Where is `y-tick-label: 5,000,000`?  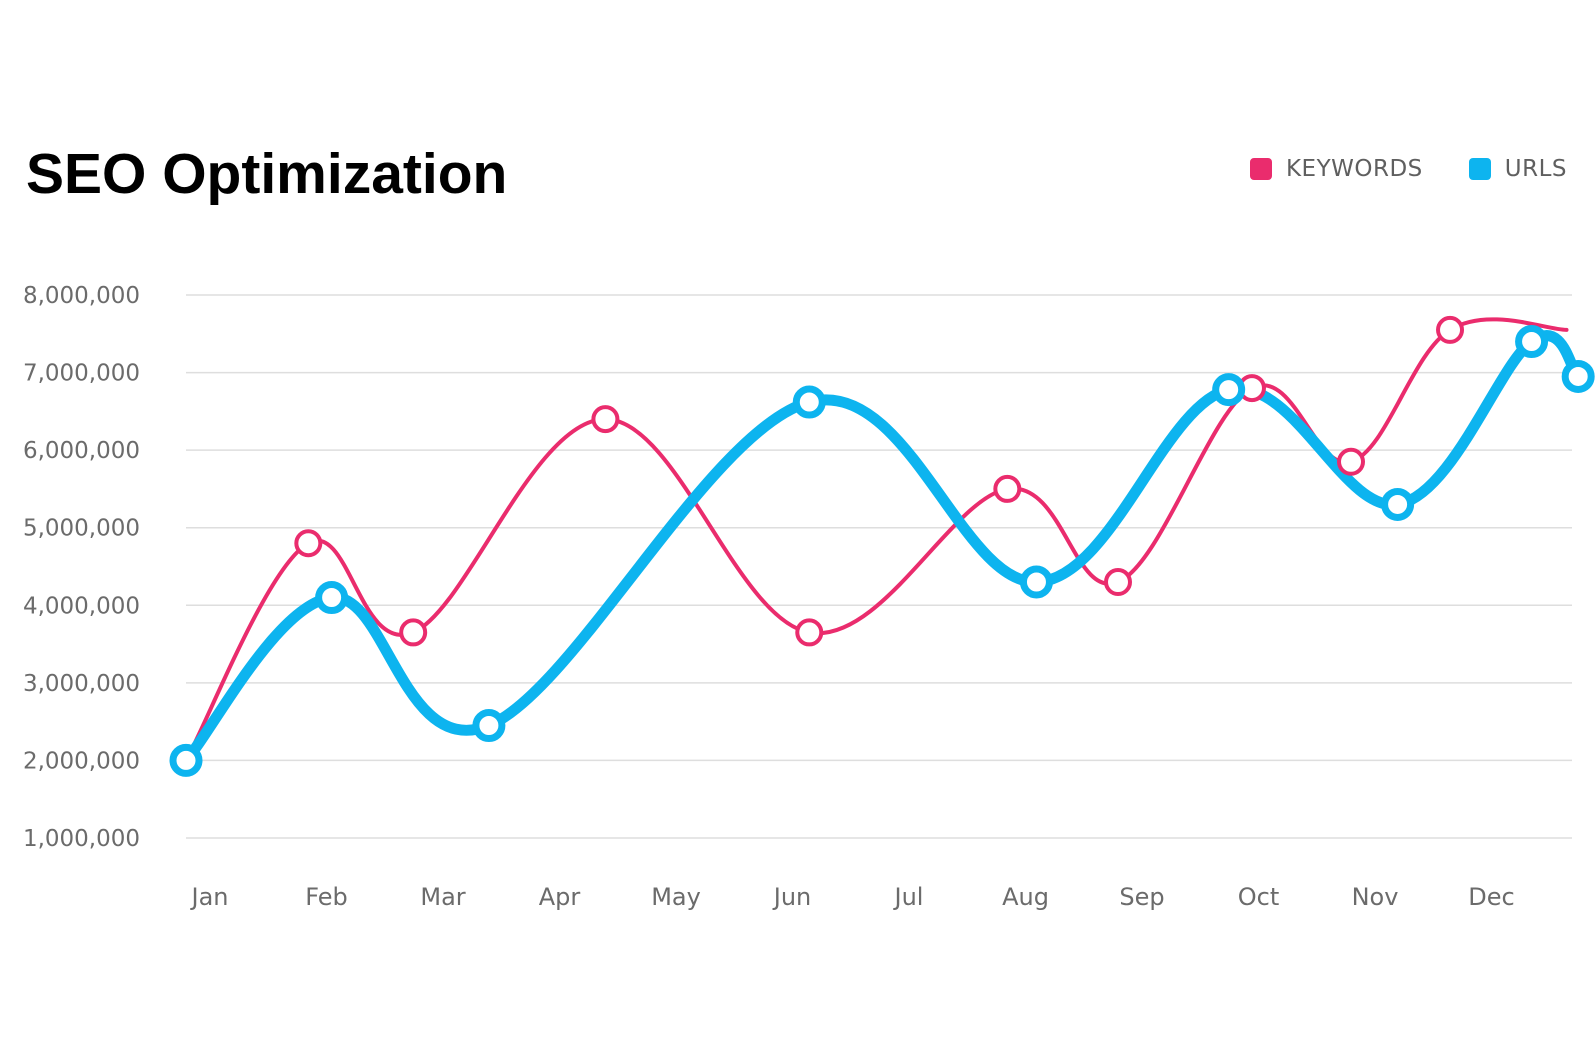
y-tick-label: 5,000,000 is located at coordinates (81, 529).